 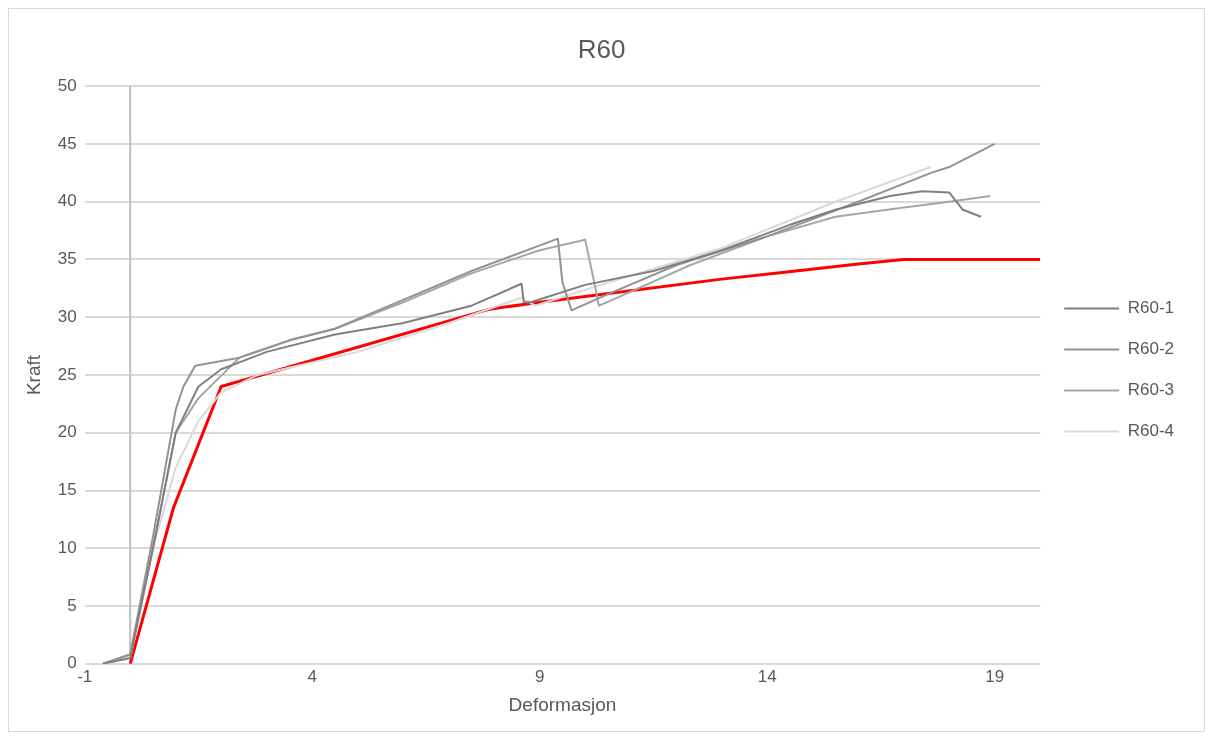 What do you see at coordinates (72, 605) in the screenshot?
I see `y-tick-label: 5` at bounding box center [72, 605].